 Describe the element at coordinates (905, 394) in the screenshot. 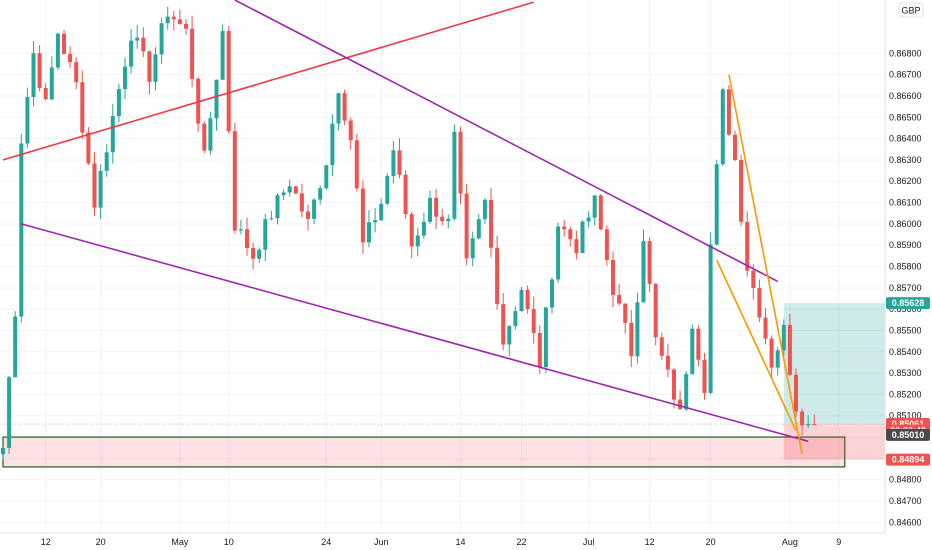

I see `y-tick-label: 0.85200` at that location.